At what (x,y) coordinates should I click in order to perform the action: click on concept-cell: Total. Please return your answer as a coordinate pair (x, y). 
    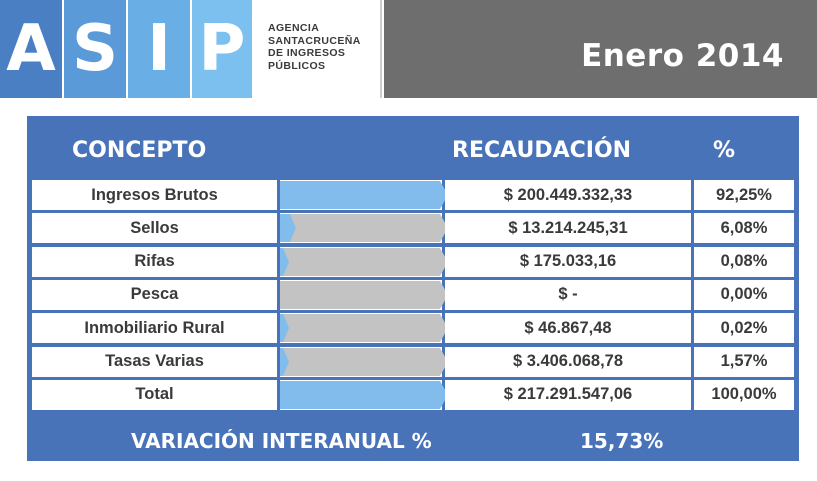
    Looking at the image, I should click on (154, 394).